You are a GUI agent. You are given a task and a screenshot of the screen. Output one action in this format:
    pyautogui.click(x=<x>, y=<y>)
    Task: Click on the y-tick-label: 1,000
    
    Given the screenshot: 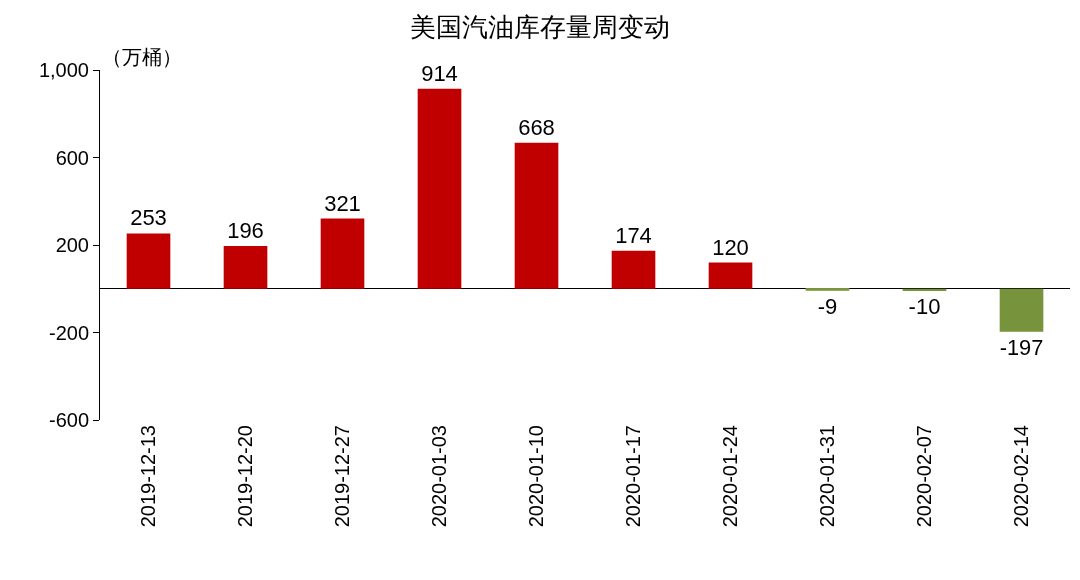 What is the action you would take?
    pyautogui.click(x=63, y=70)
    